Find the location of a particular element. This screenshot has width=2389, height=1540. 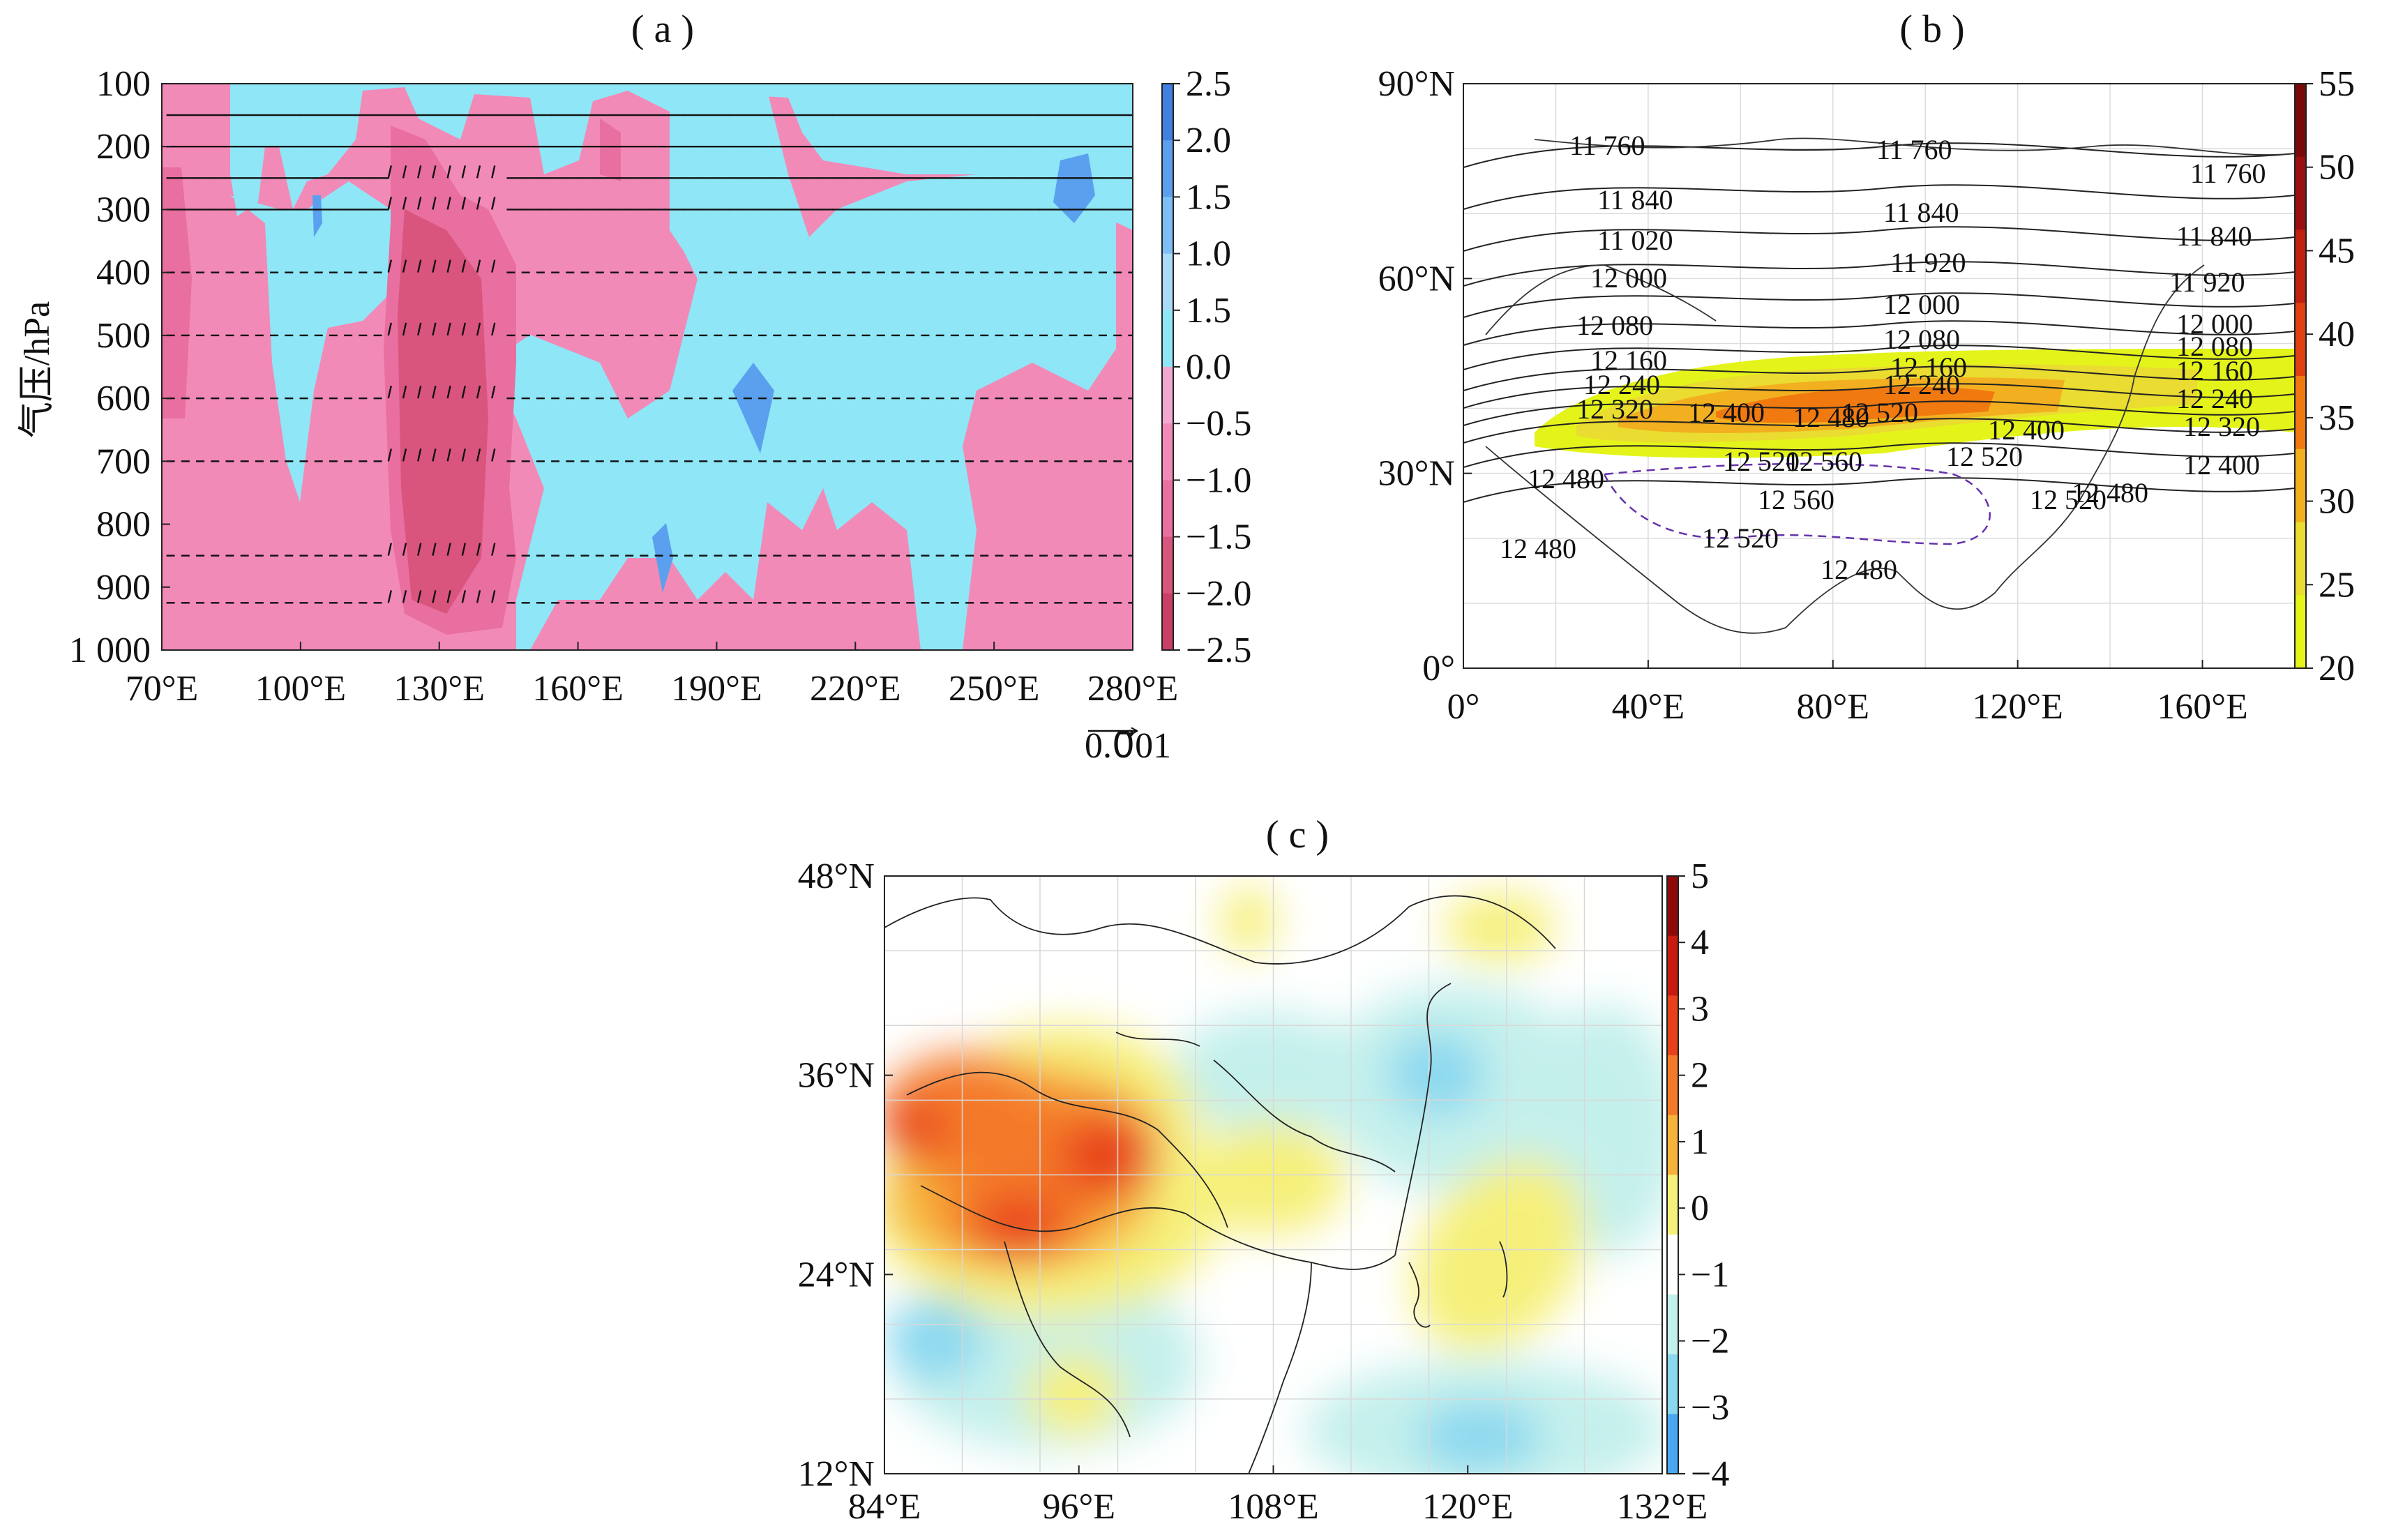

panel-b-contour-label: 12 560 is located at coordinates (1796, 499).